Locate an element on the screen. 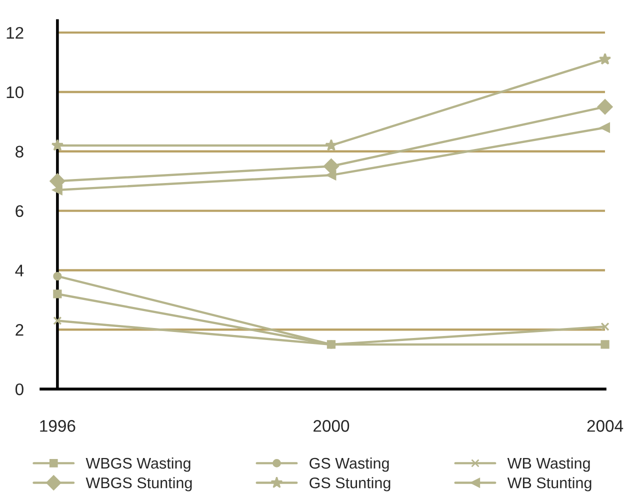 This screenshot has height=502, width=626. legend-label: GS Stunting is located at coordinates (350, 484).